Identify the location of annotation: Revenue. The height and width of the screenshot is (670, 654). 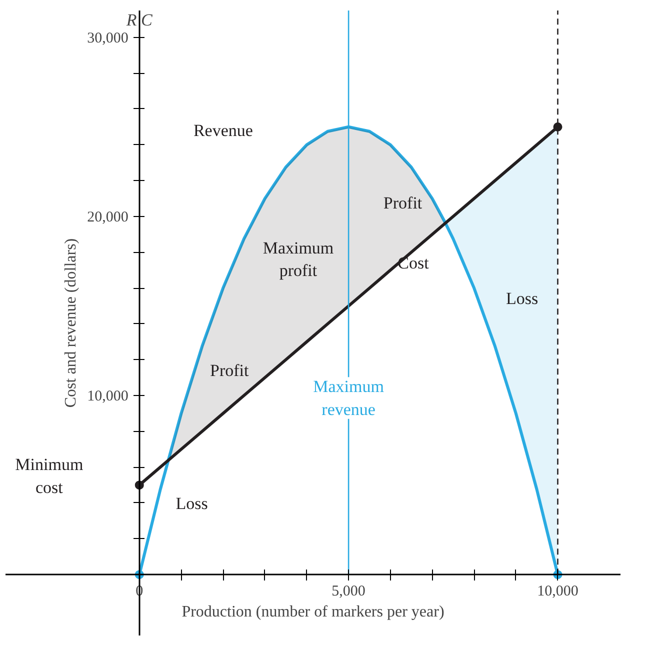
(223, 130).